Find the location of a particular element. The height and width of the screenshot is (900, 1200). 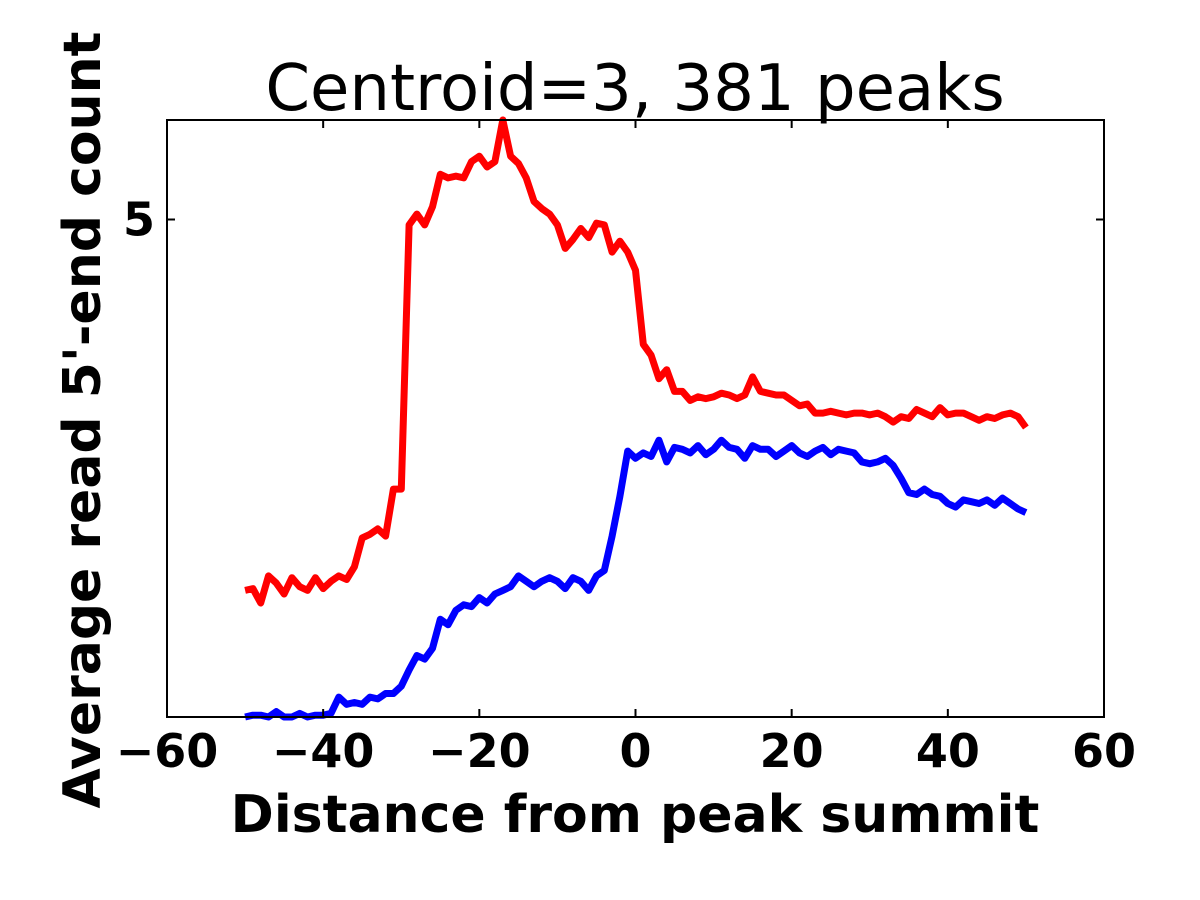

x-tick-label: −60 is located at coordinates (167, 751).